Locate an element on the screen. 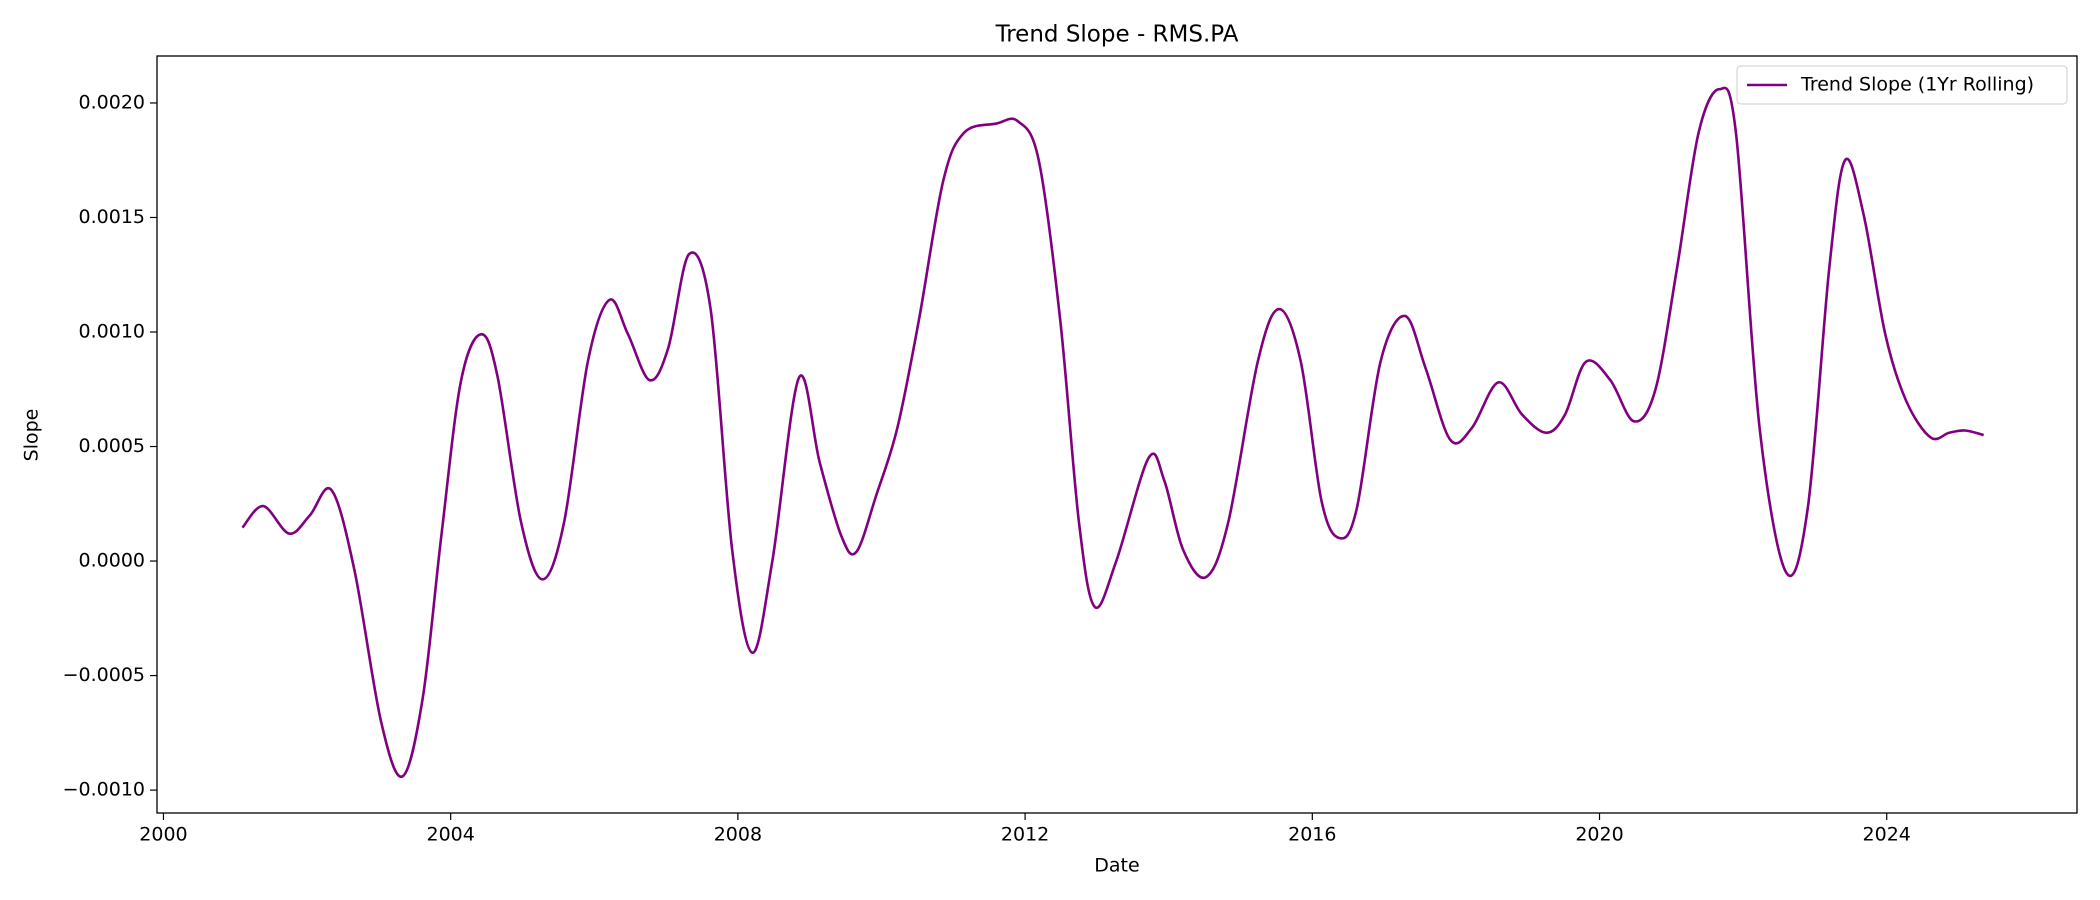 The width and height of the screenshot is (2100, 900). x-tick-label: 2012 is located at coordinates (1025, 835).